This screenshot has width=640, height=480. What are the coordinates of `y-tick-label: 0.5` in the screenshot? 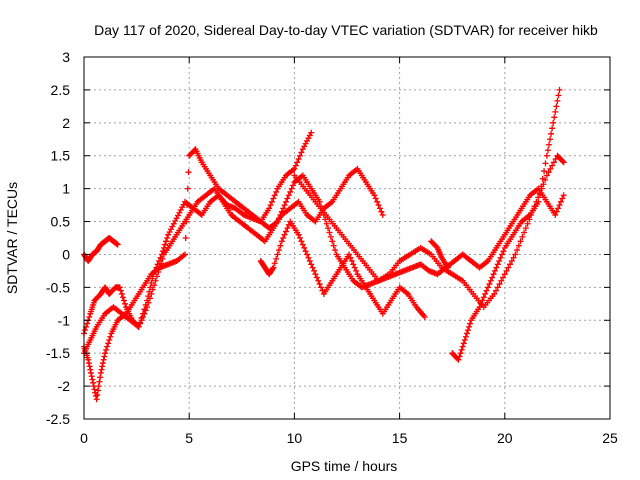 It's located at (61, 222).